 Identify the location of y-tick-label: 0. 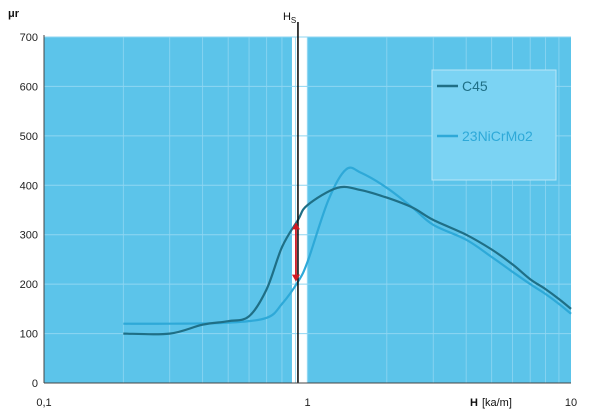
(35, 384).